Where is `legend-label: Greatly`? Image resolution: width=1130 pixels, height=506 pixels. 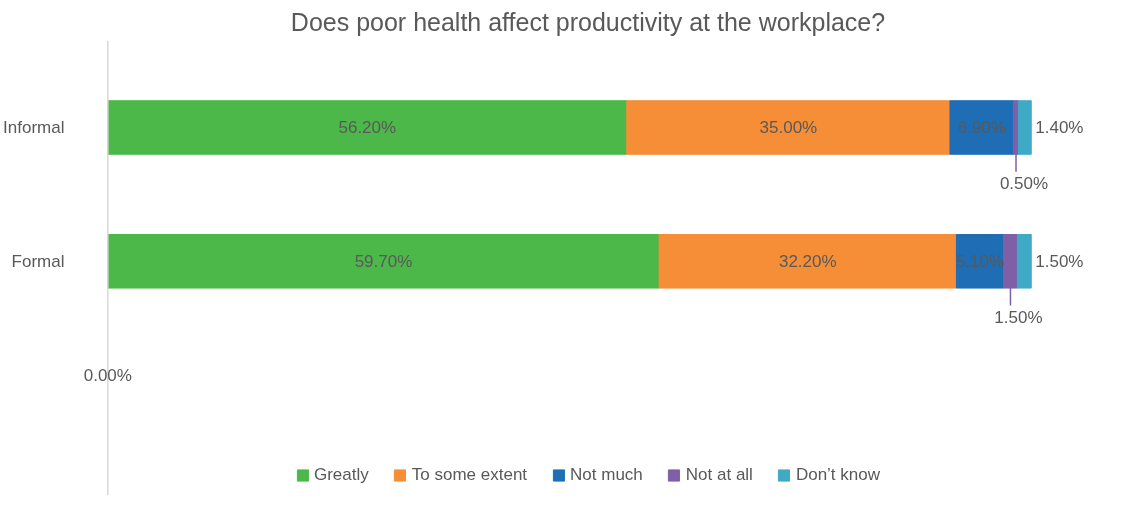
legend-label: Greatly is located at coordinates (341, 475).